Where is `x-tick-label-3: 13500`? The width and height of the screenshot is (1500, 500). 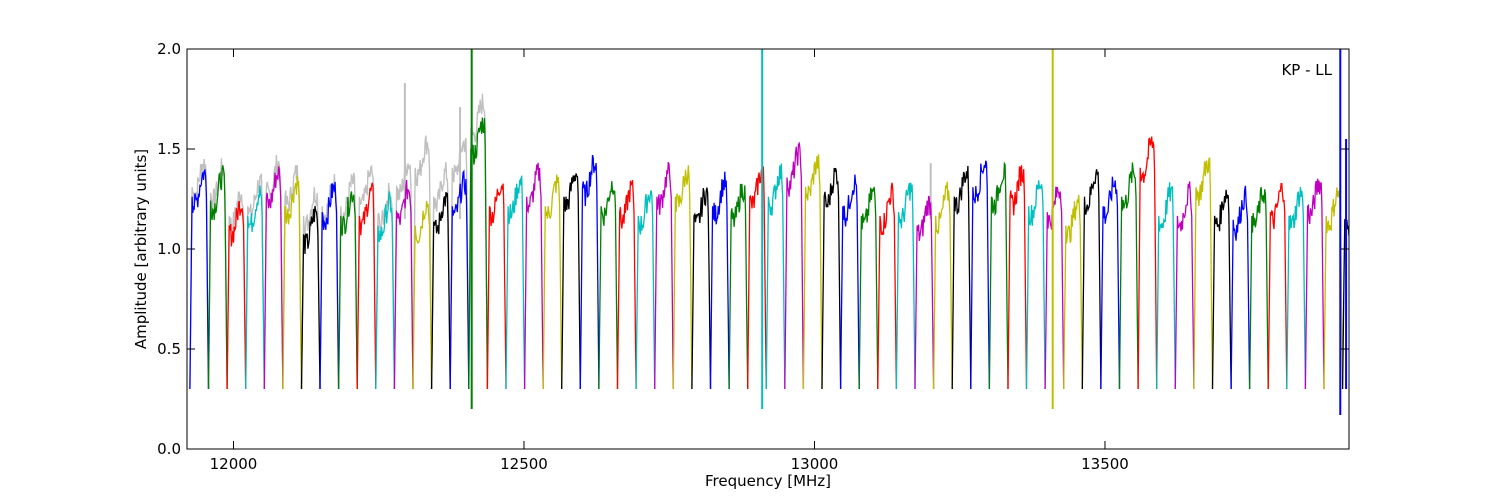
x-tick-label-3: 13500 is located at coordinates (1105, 464).